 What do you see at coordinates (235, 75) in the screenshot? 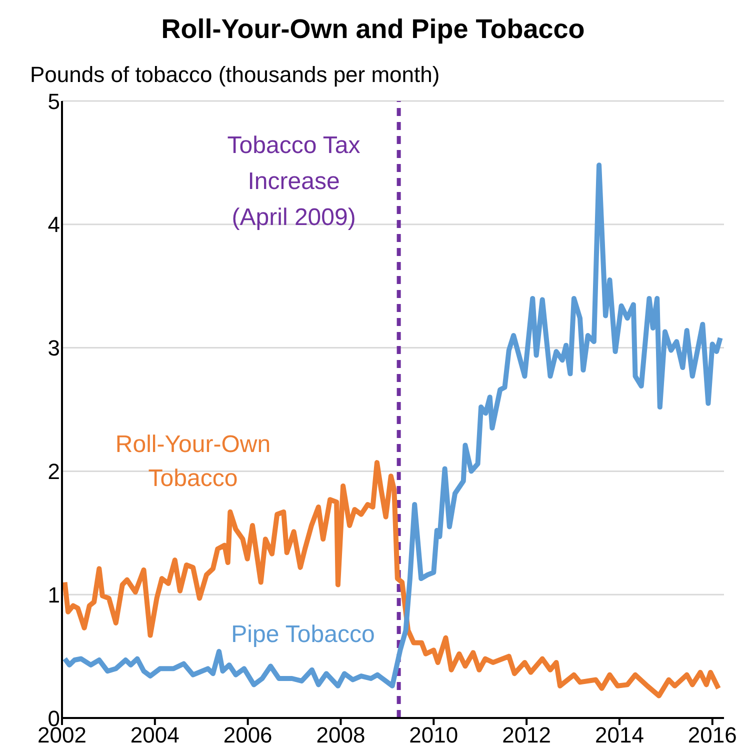
I see `y-axis-title: Pounds of tobacco (thousands per month)` at bounding box center [235, 75].